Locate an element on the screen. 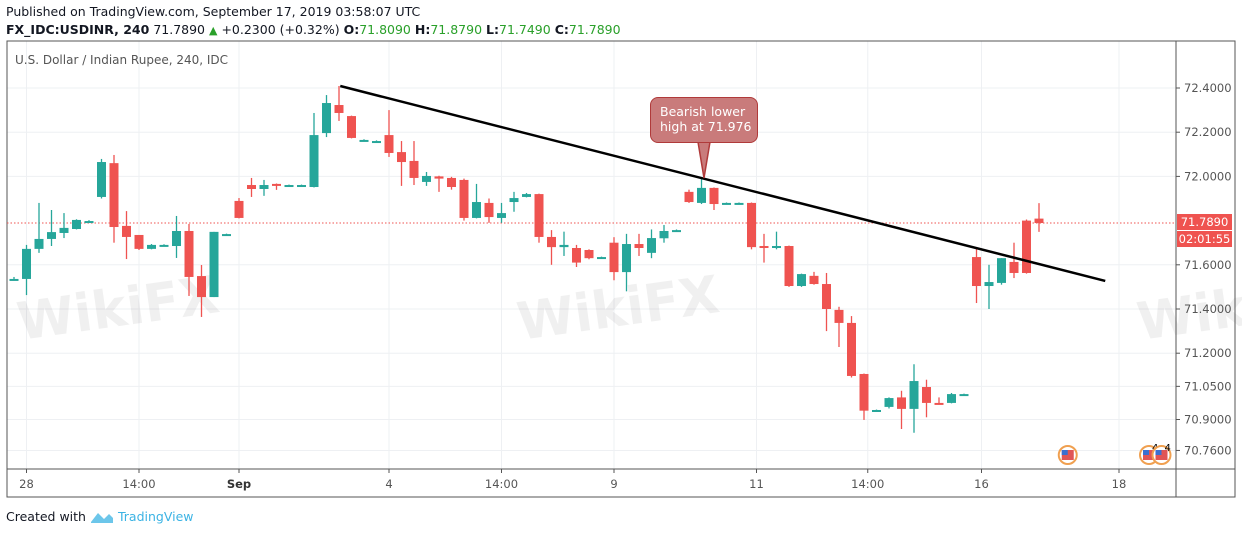 The image size is (1242, 534). high-value: 71.8790 is located at coordinates (456, 29).